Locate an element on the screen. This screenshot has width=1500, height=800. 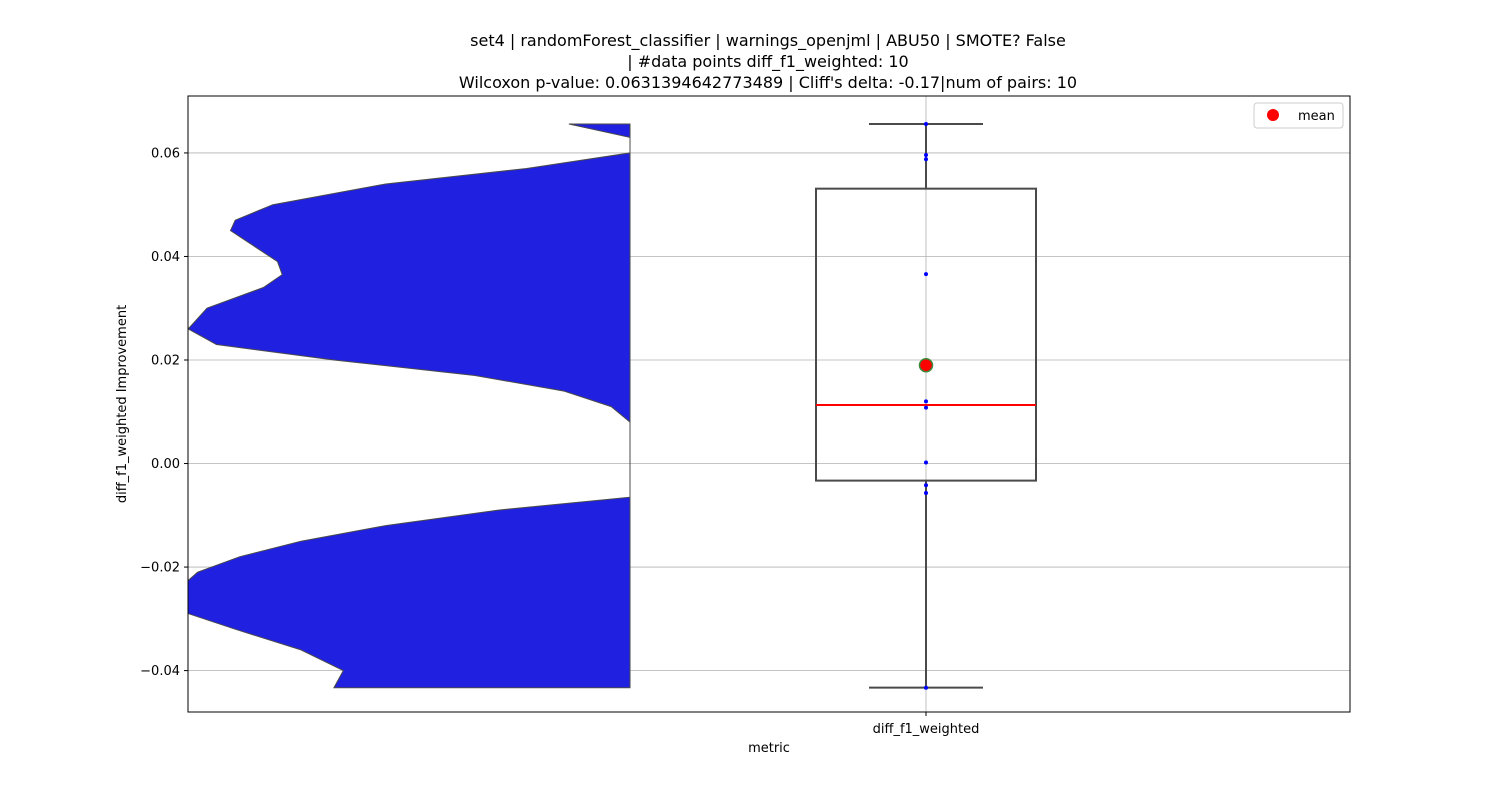
data-points is located at coordinates (926, 406).